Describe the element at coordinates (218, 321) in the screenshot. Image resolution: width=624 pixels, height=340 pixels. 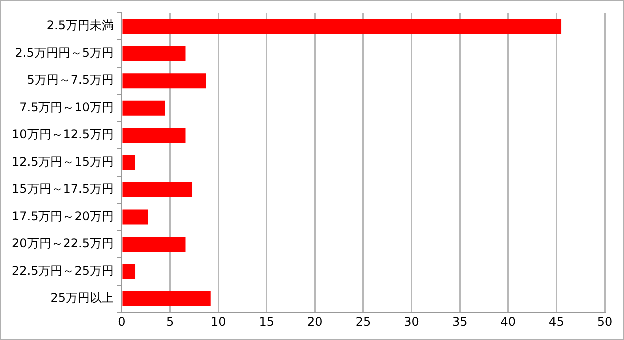
I see `x-tick-label: 10` at that location.